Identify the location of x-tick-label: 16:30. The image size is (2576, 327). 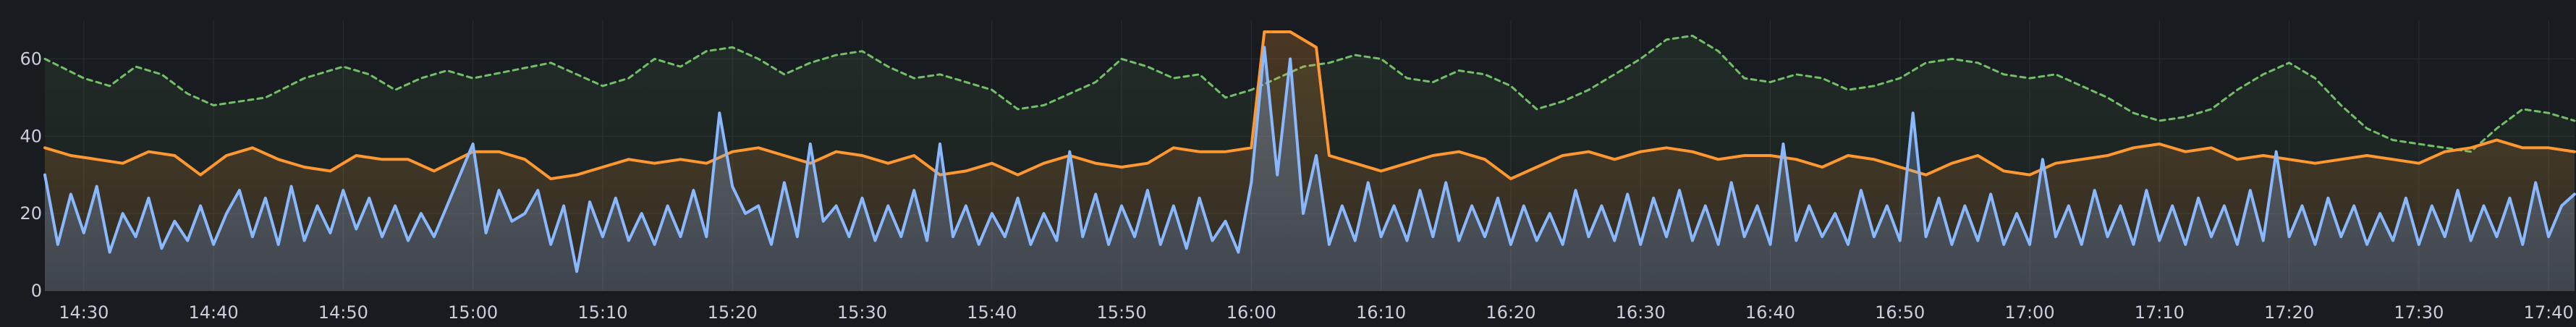
(1641, 312).